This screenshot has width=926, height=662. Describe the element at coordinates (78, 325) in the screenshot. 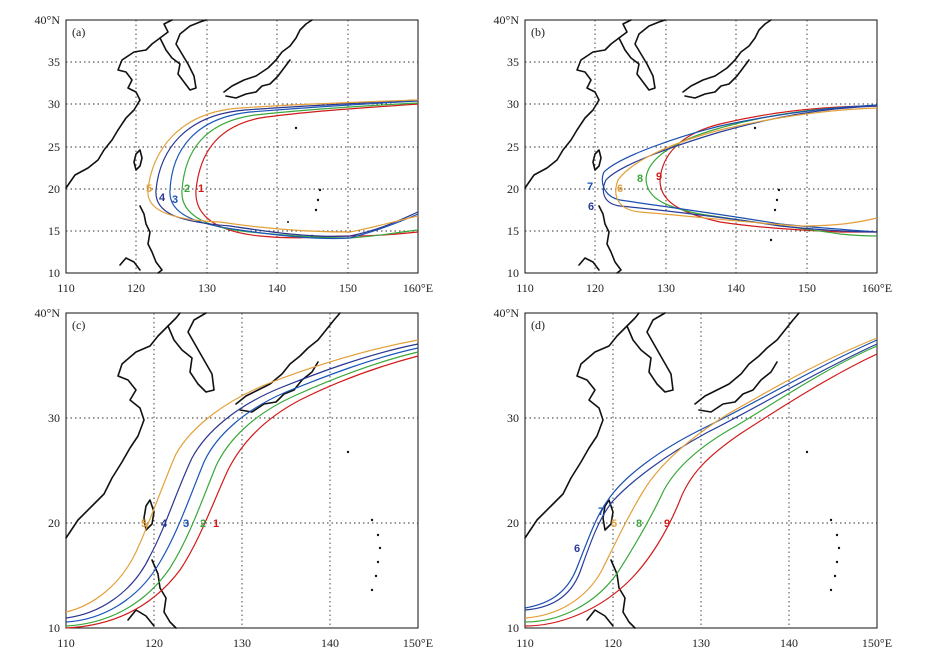

I see `panel-c-label: (c)` at that location.